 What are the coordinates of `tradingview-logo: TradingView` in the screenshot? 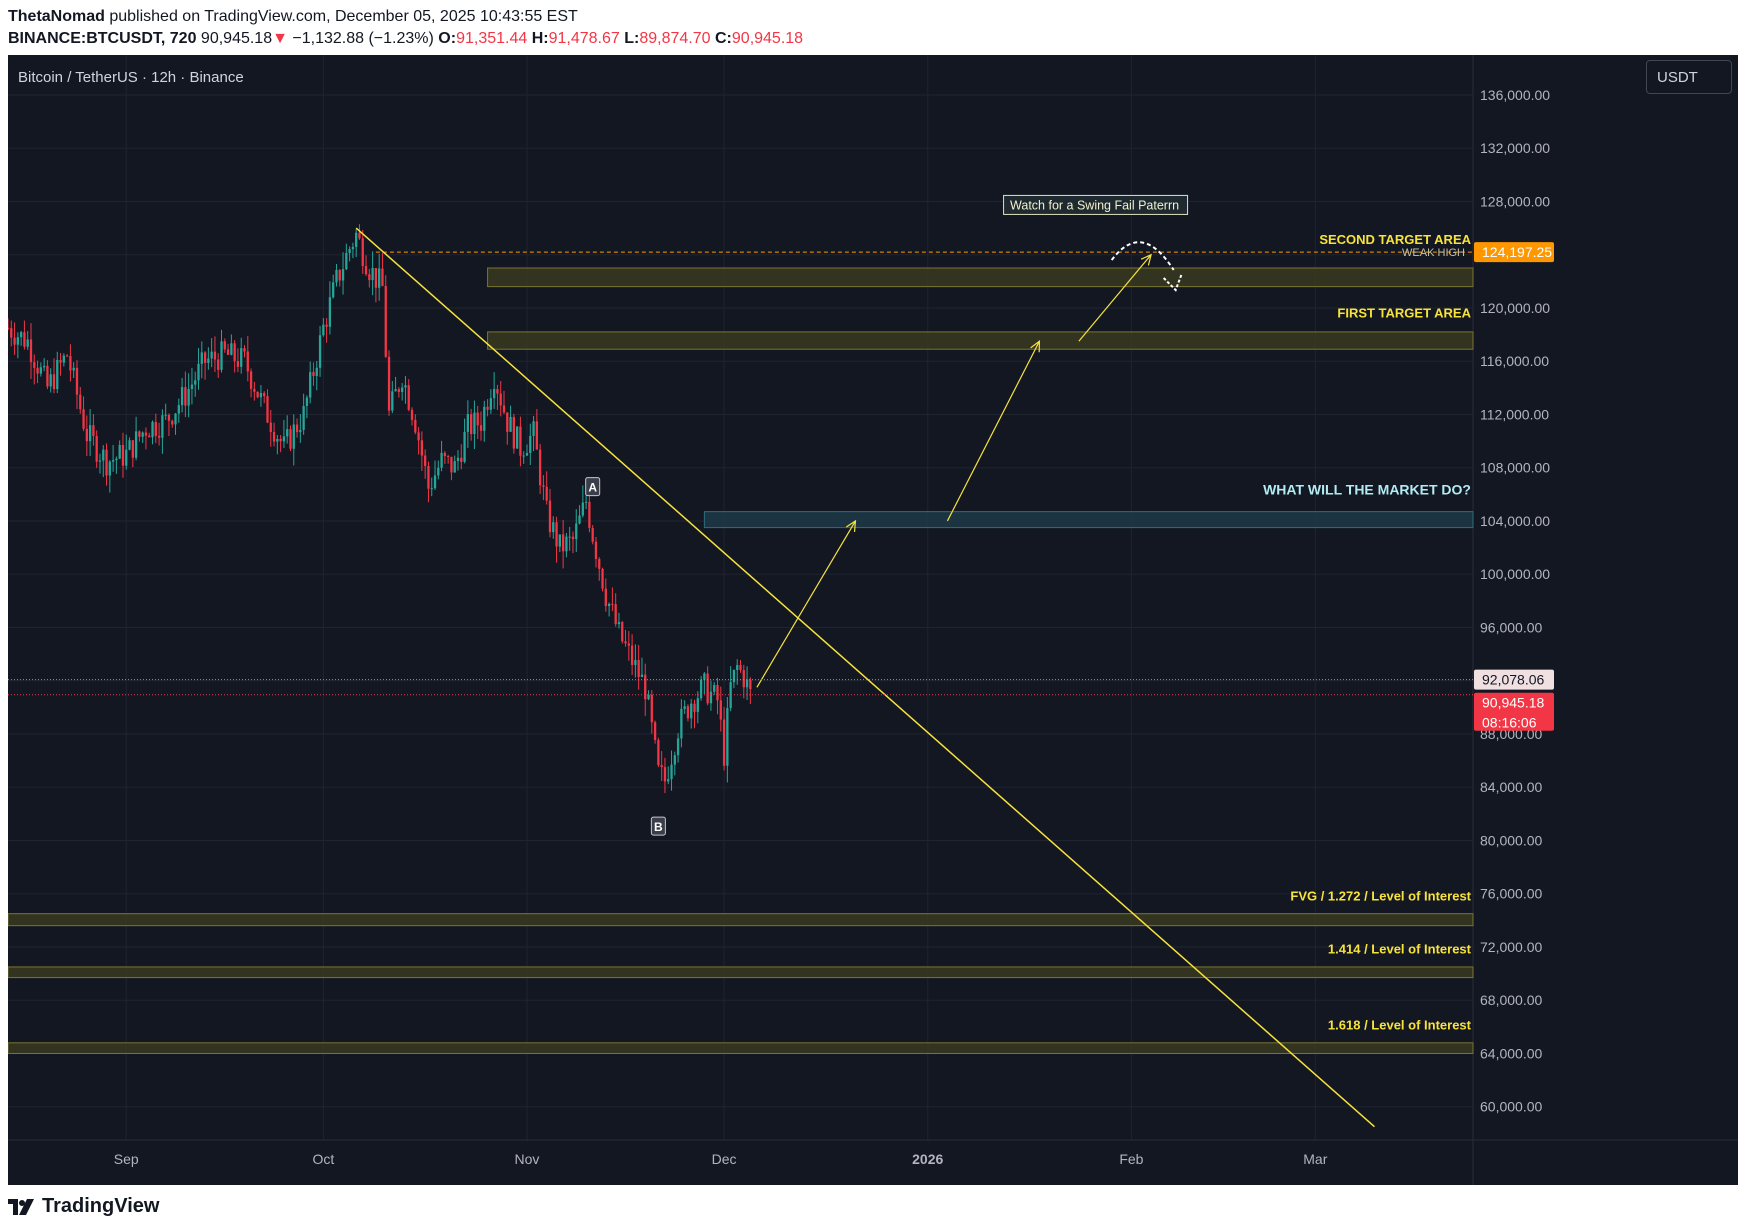 It's located at (83, 1206).